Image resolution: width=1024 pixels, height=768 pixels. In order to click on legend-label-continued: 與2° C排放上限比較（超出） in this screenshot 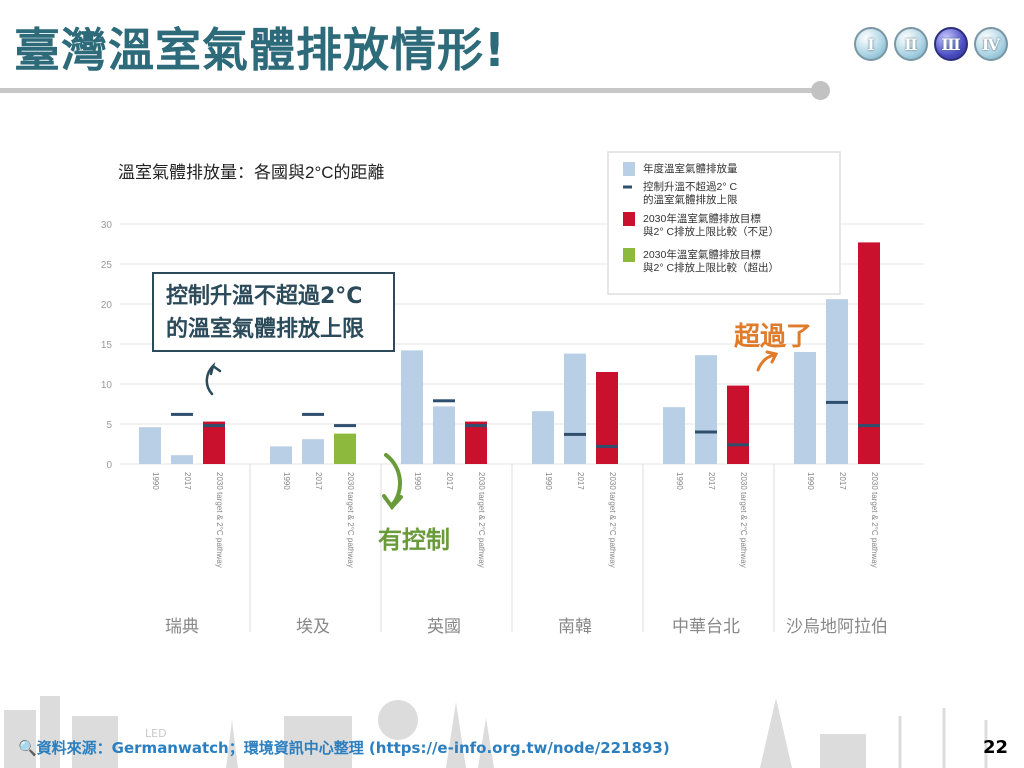, I will do `click(711, 267)`.